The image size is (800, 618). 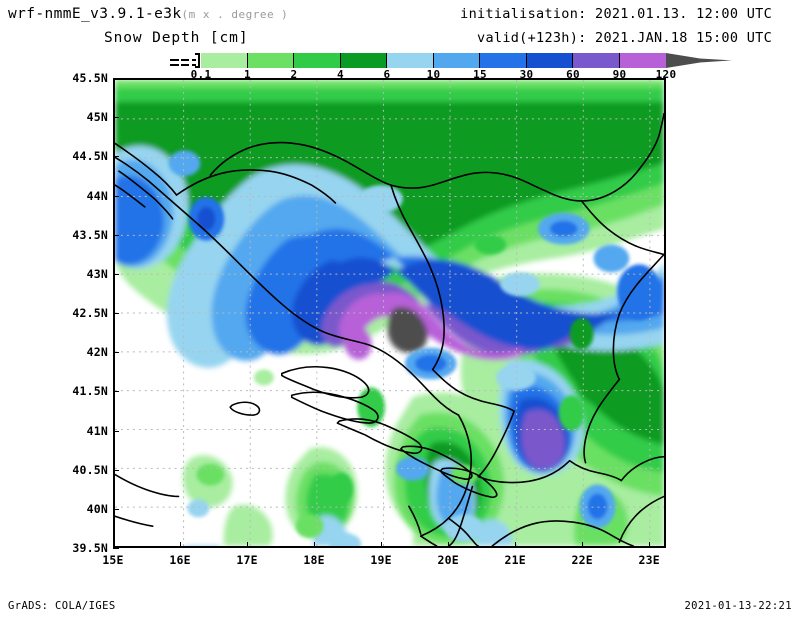 What do you see at coordinates (649, 560) in the screenshot?
I see `x-axis-tick-23E: 23E` at bounding box center [649, 560].